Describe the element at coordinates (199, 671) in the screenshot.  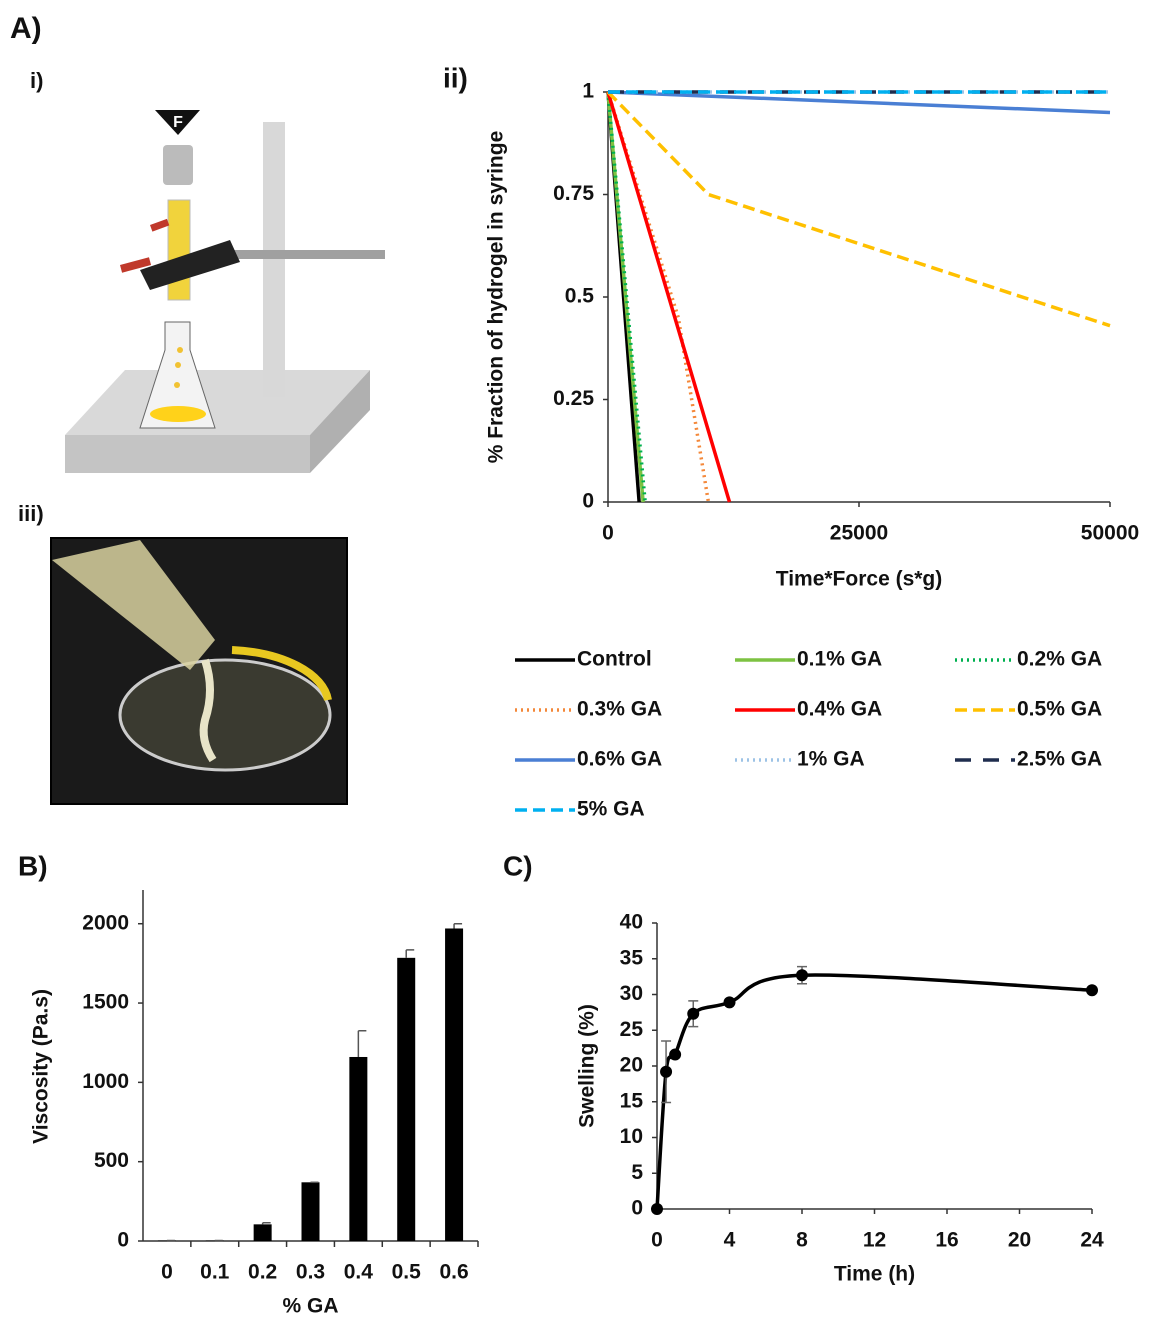
I see `photo` at that location.